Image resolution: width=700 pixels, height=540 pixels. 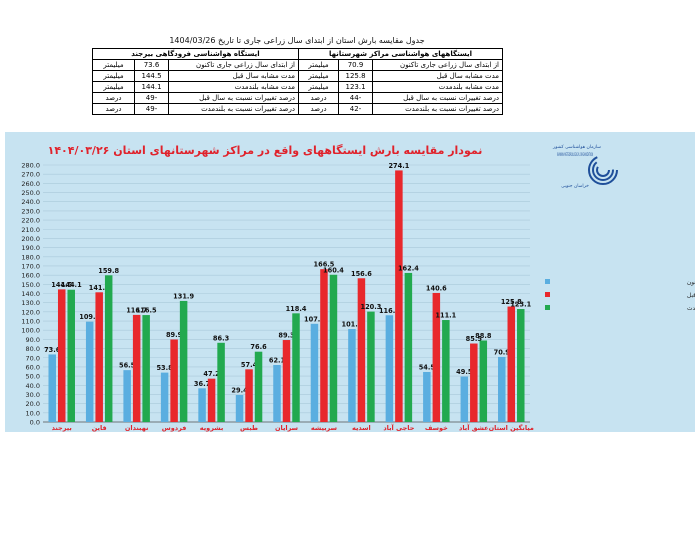 I want to click on data-label: 62.1, so click(x=277, y=361).